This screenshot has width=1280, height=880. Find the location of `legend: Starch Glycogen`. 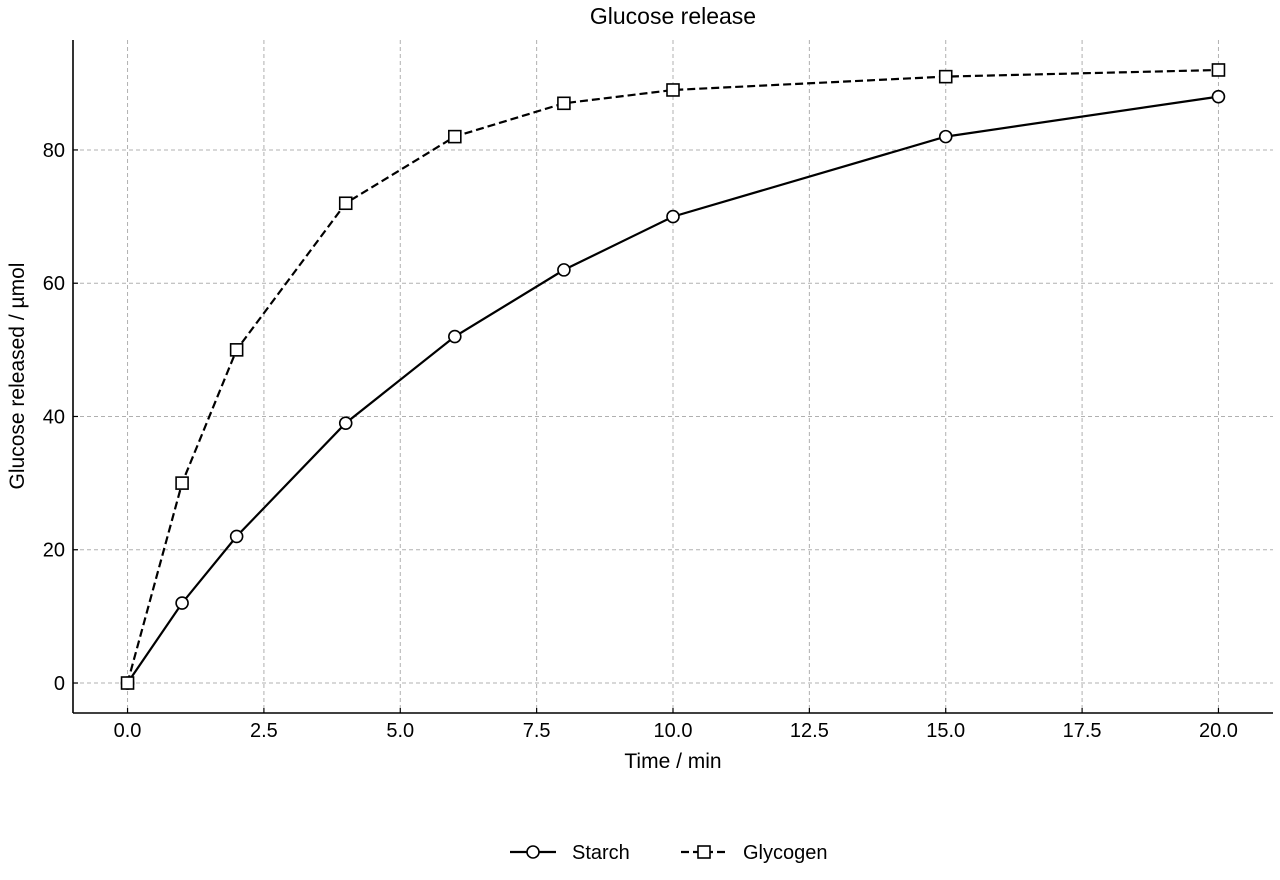

legend: Starch Glycogen is located at coordinates (669, 853).